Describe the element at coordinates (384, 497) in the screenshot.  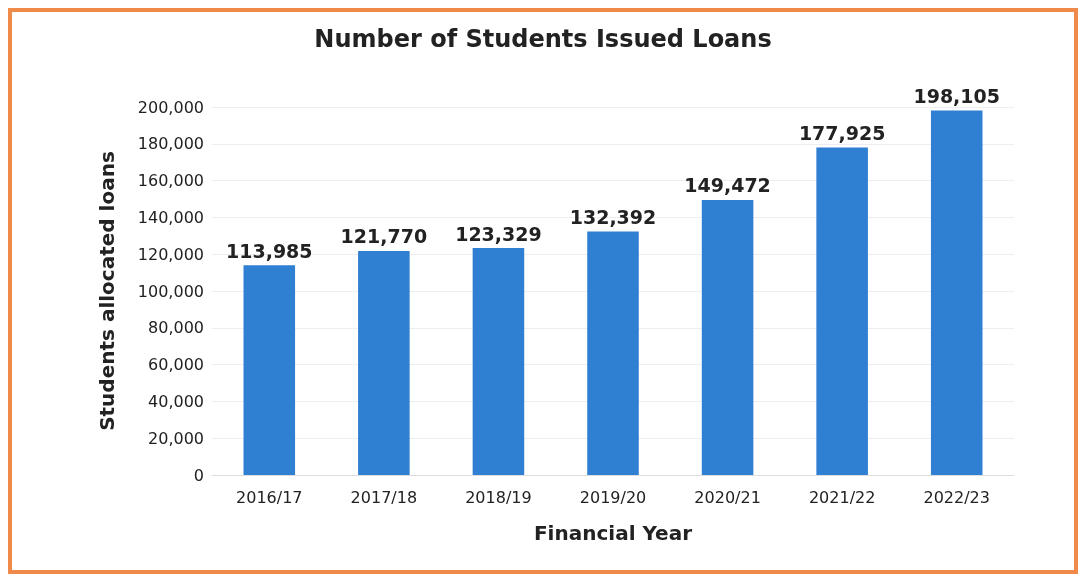
I see `x-tick-label: 2017/18` at that location.